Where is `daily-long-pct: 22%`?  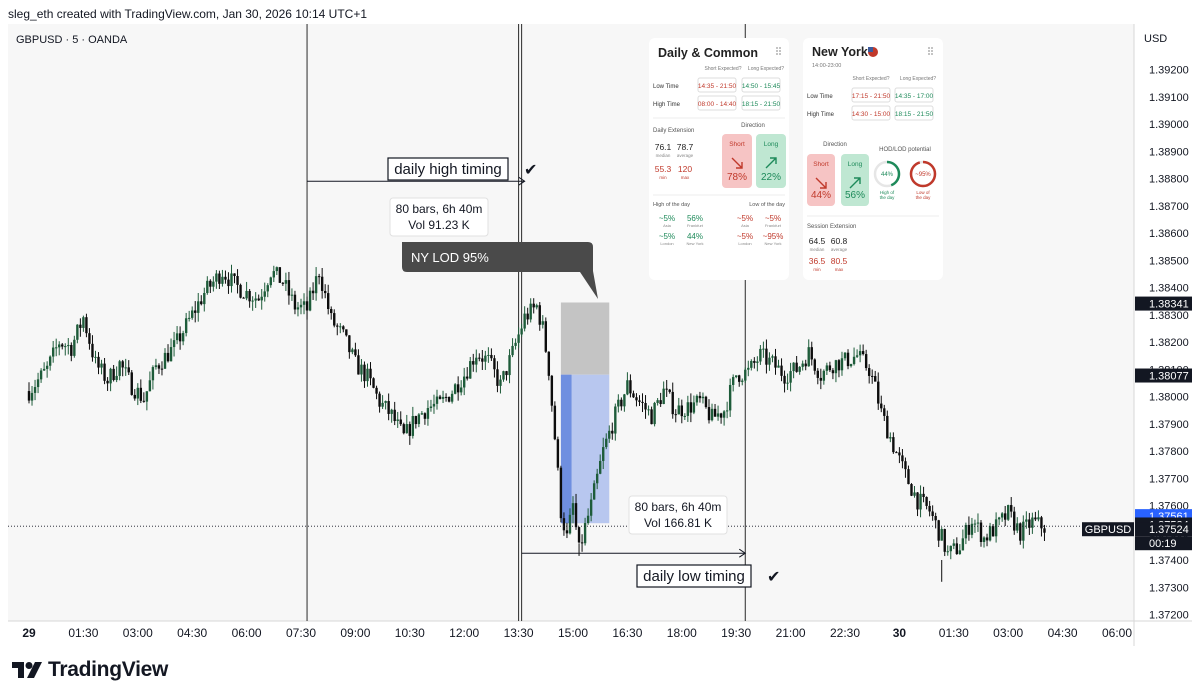
daily-long-pct: 22% is located at coordinates (771, 177).